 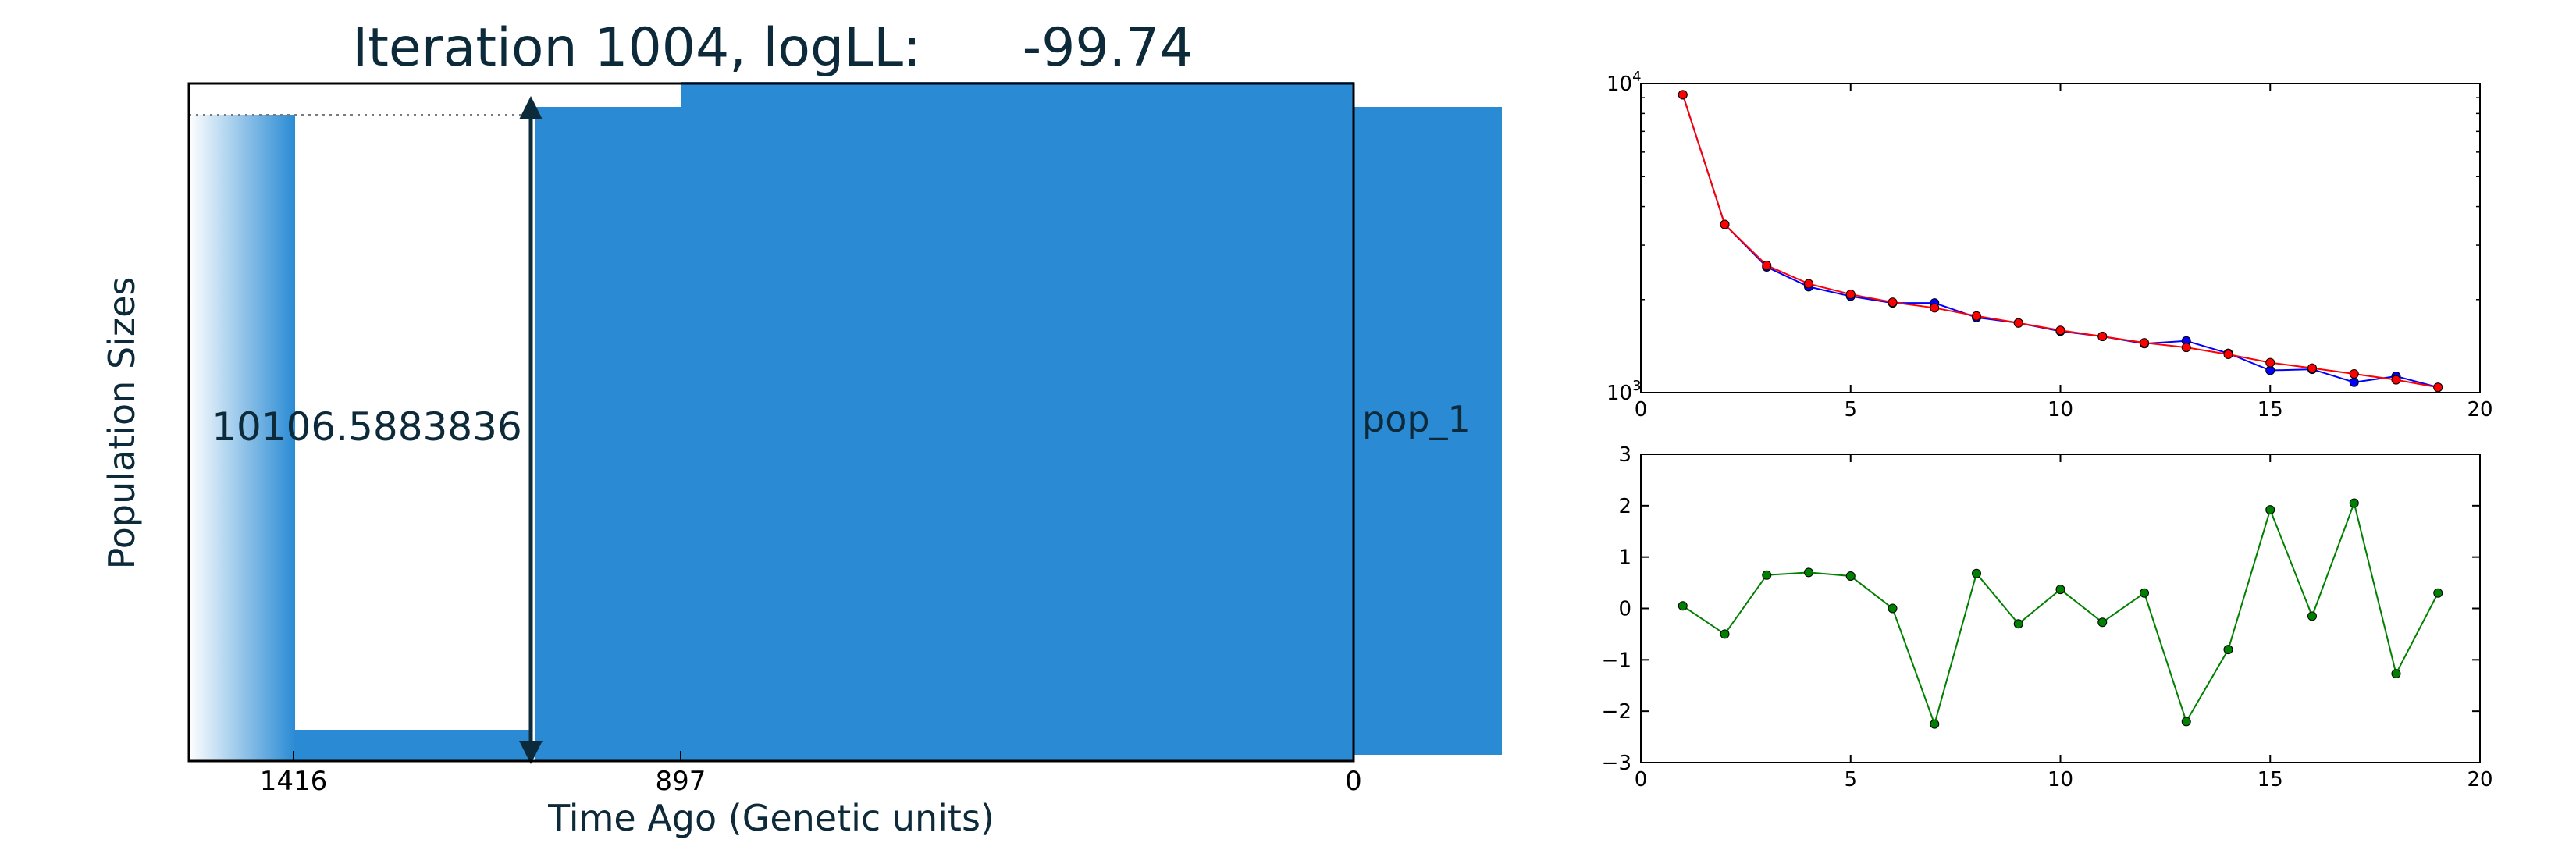 I want to click on size-annotation: 10106.5883836, so click(x=367, y=427).